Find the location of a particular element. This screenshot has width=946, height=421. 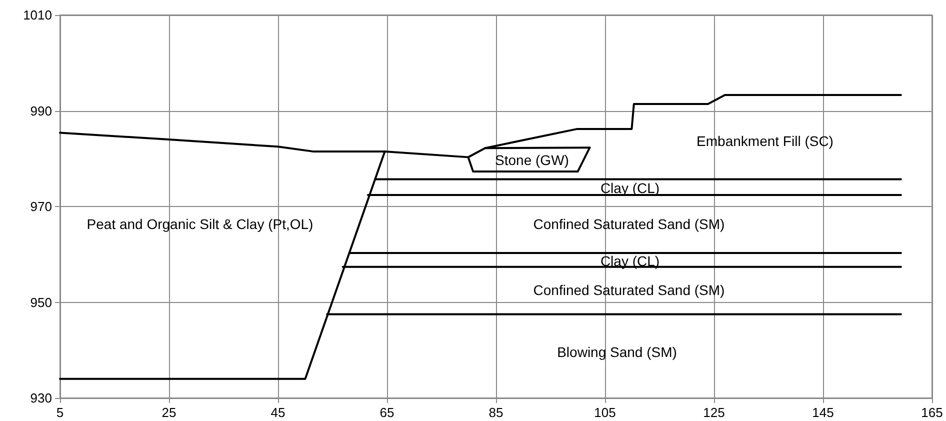

annotation: Peat and Organic Silt & Clay (Pt,OL) is located at coordinates (200, 224).